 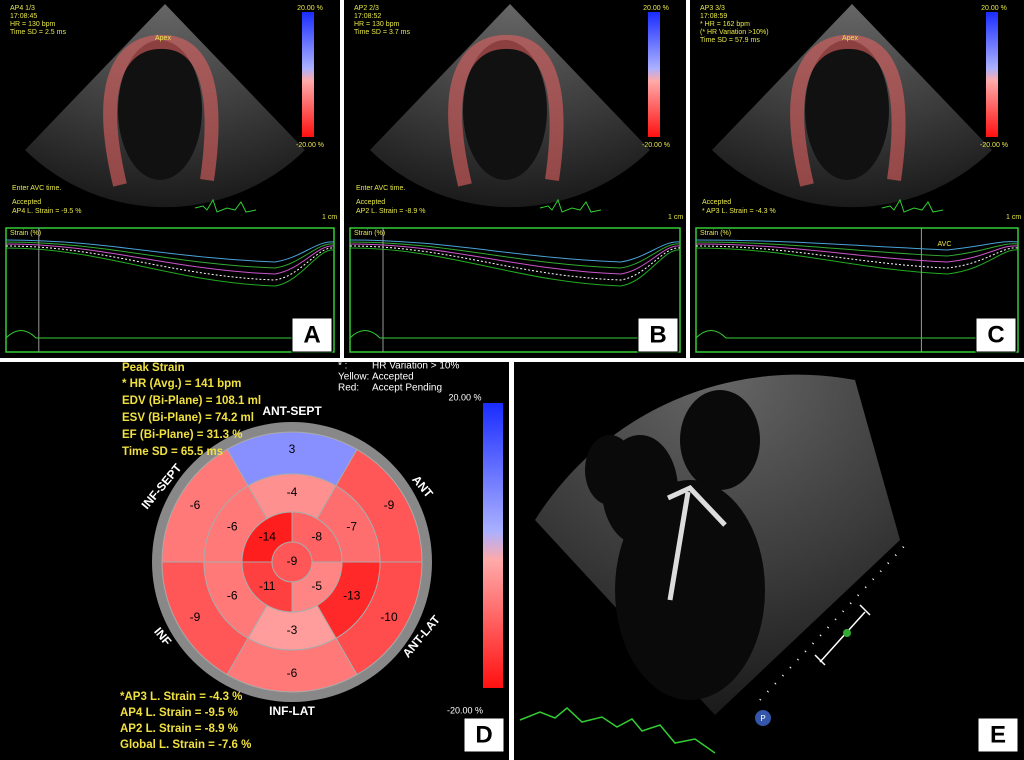 I want to click on header-line: (* HR Variation >10%), so click(x=734, y=32).